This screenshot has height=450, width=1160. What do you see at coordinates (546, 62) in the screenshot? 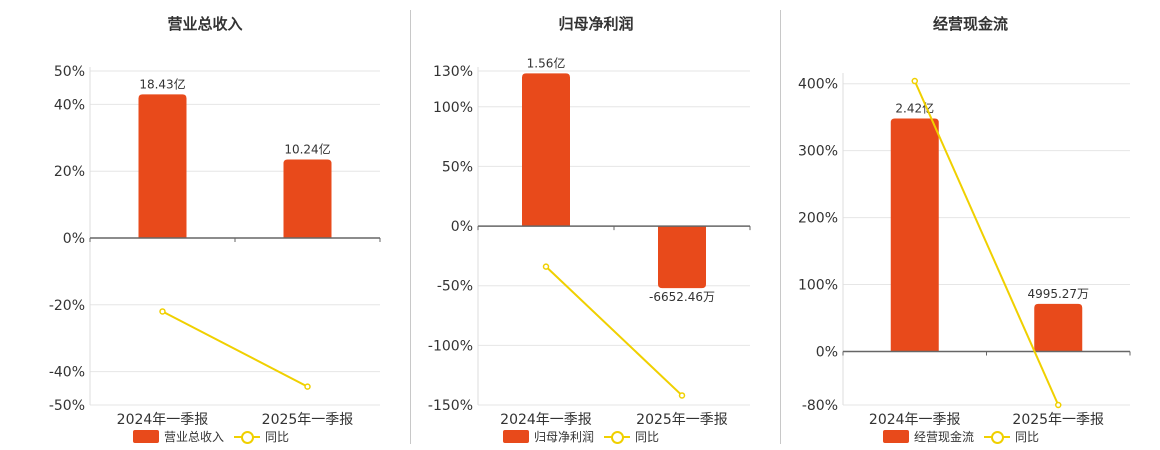
I see `data-label: 1.56亿` at bounding box center [546, 62].